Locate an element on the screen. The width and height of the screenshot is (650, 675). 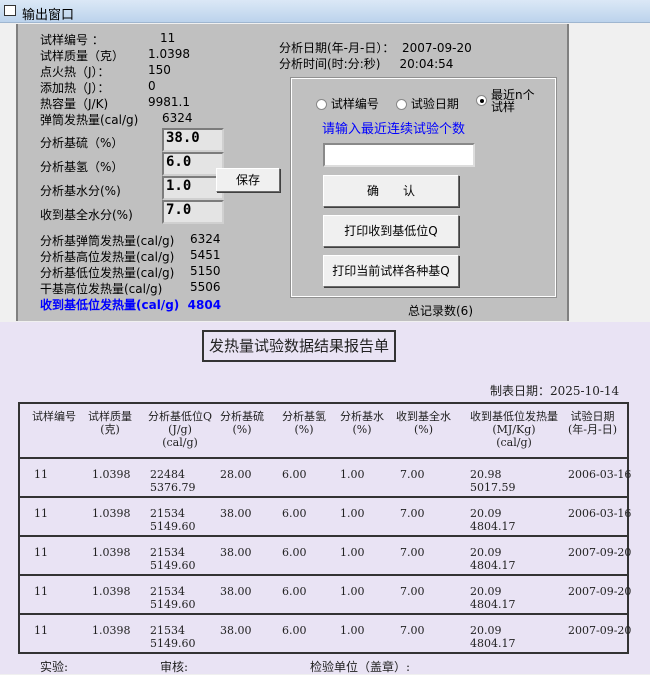
radio-sample-id: 试样编号 is located at coordinates (347, 103).